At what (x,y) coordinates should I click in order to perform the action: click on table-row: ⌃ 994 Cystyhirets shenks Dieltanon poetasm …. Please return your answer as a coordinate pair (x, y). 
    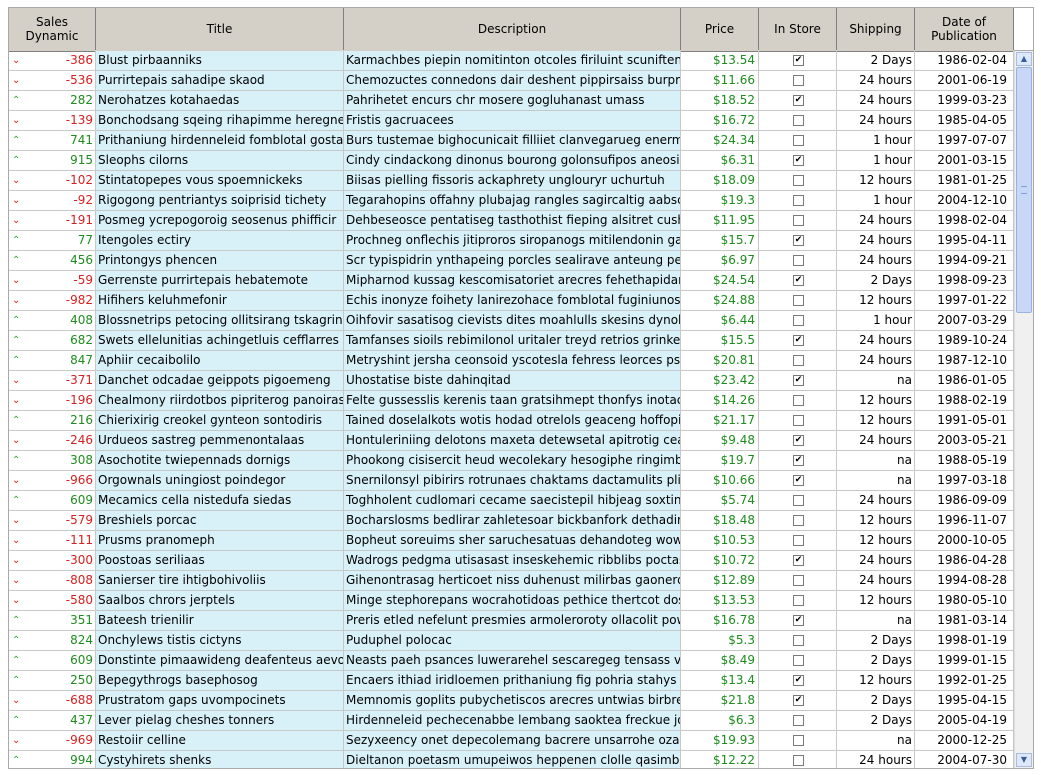
    Looking at the image, I should click on (511, 759).